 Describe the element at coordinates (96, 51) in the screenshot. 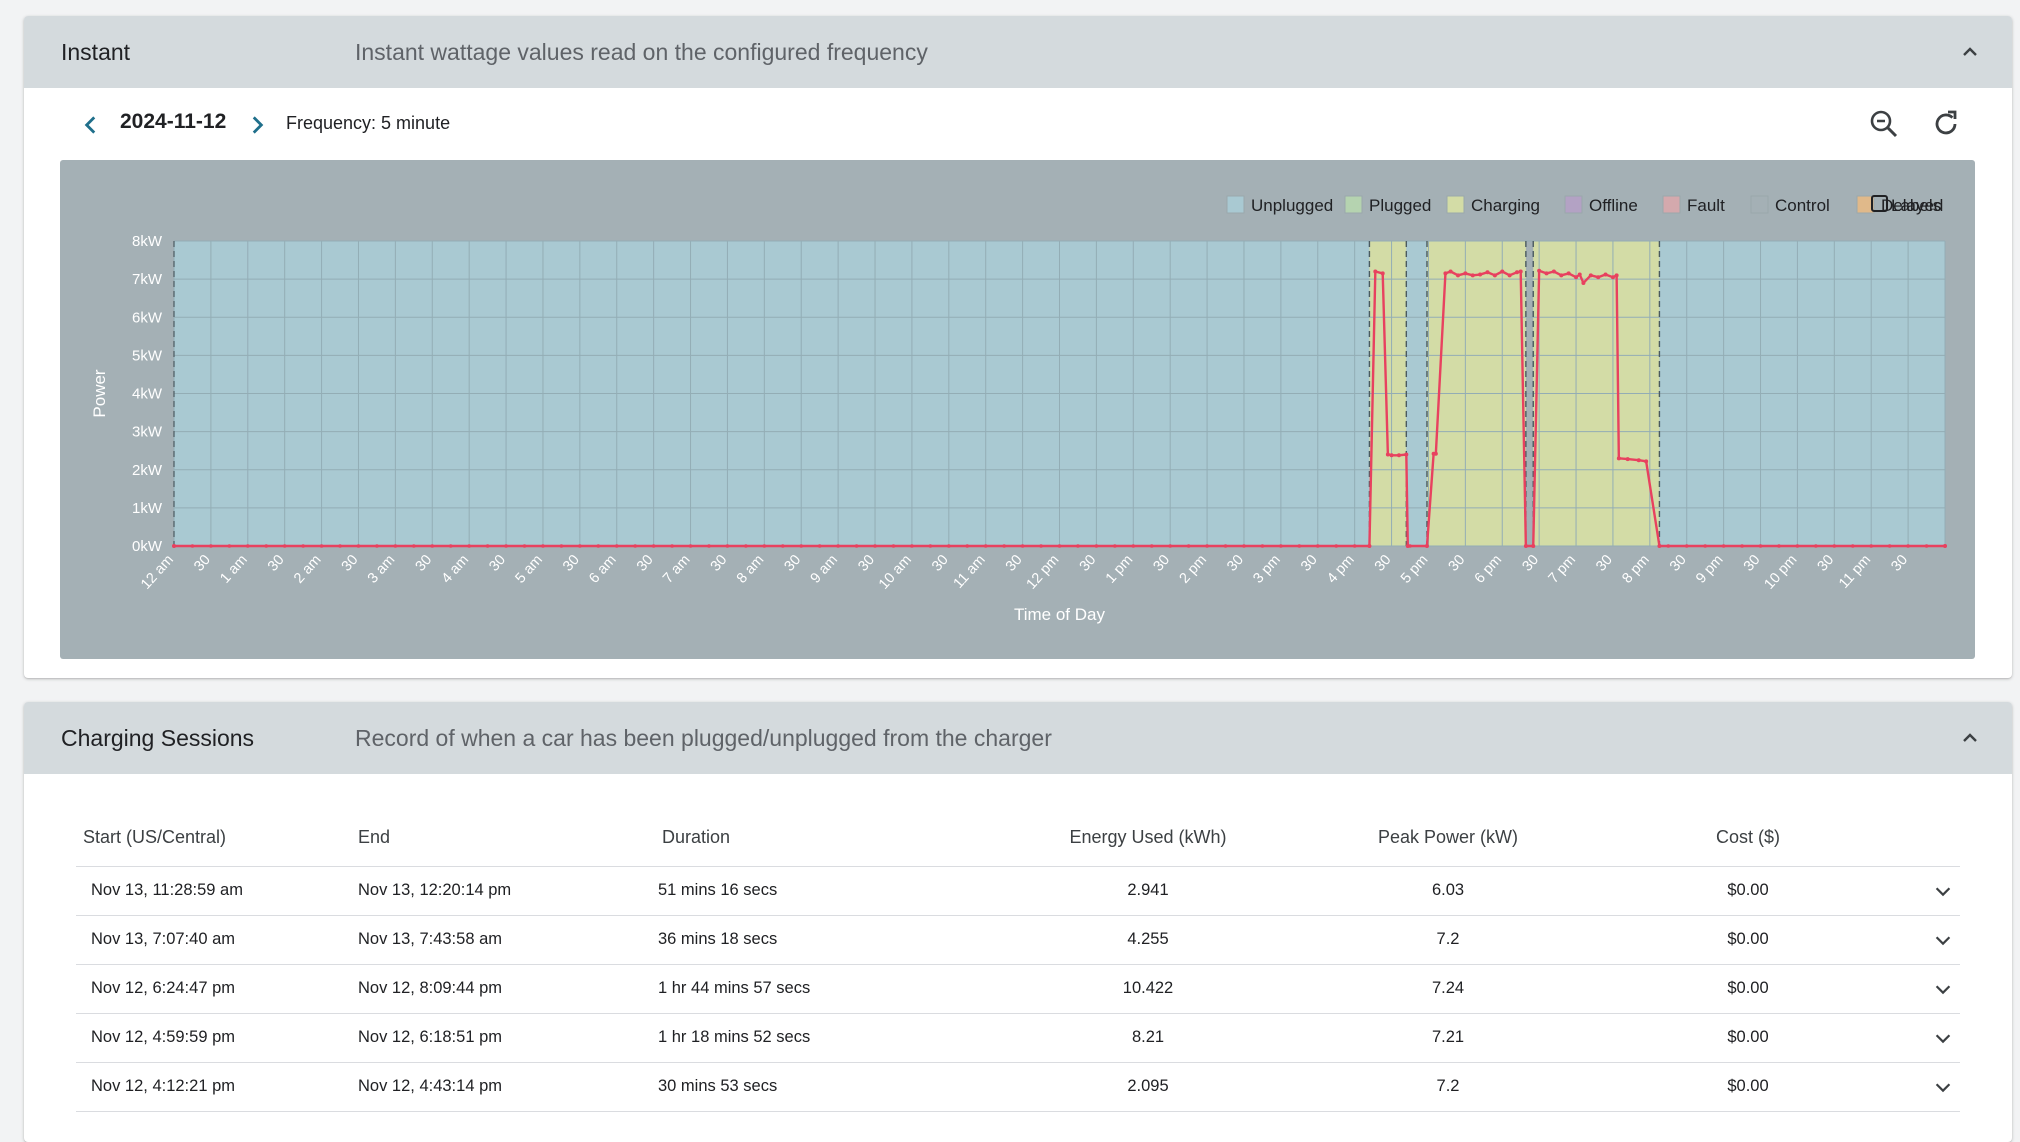

I see `instant-panel-title: Instant` at that location.